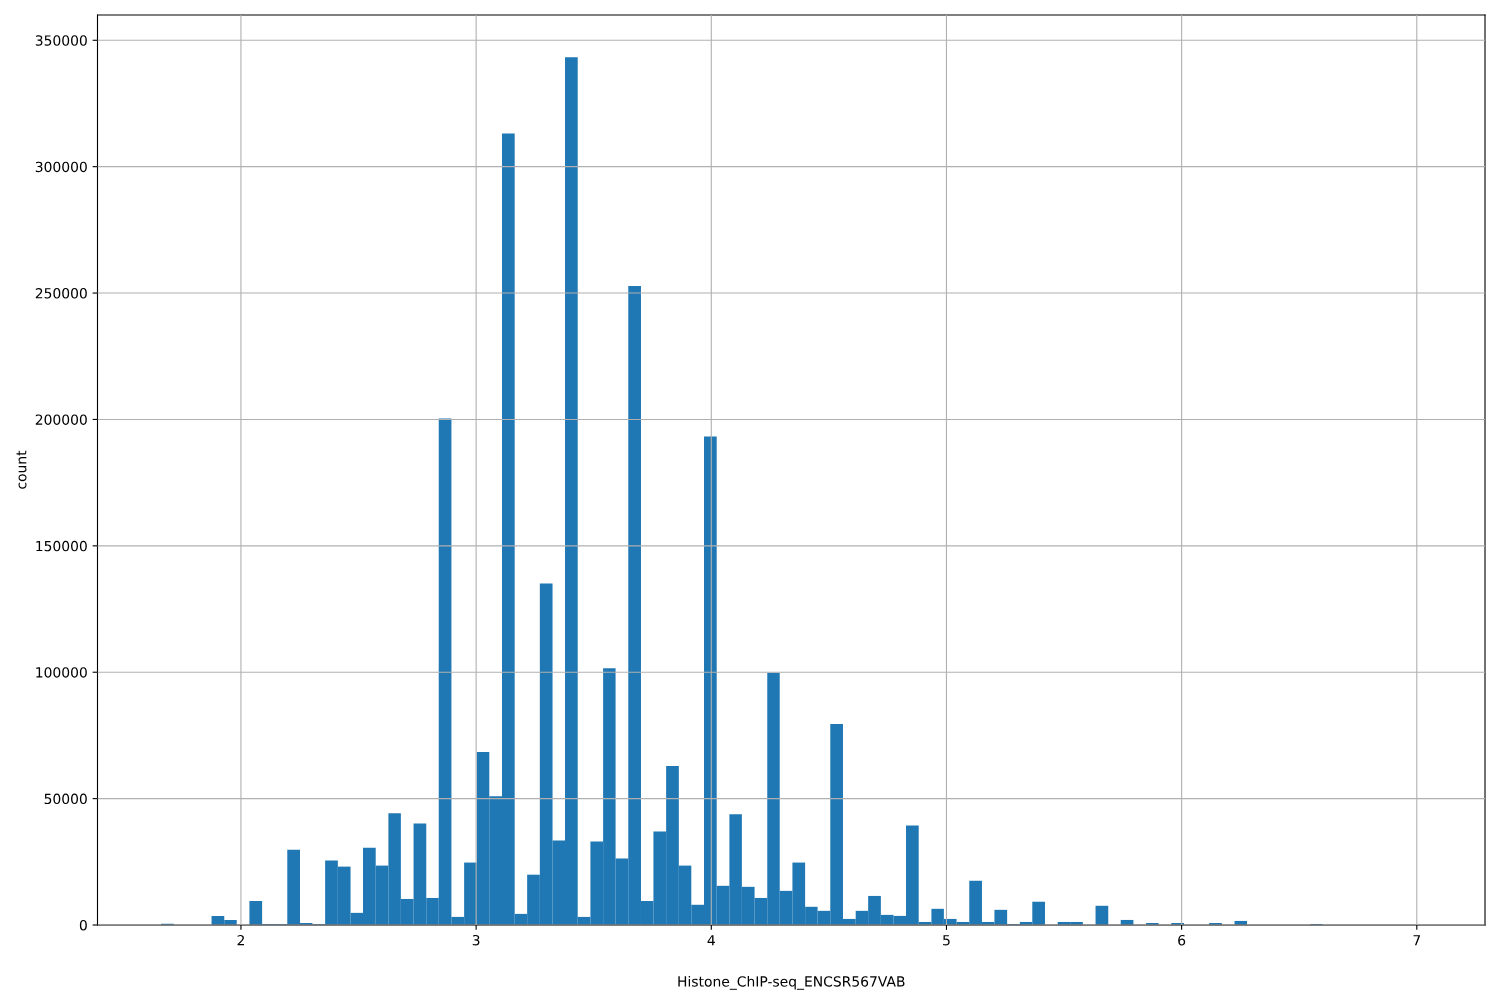 This screenshot has width=1500, height=1000. I want to click on y-tick-label: 250000, so click(61, 293).